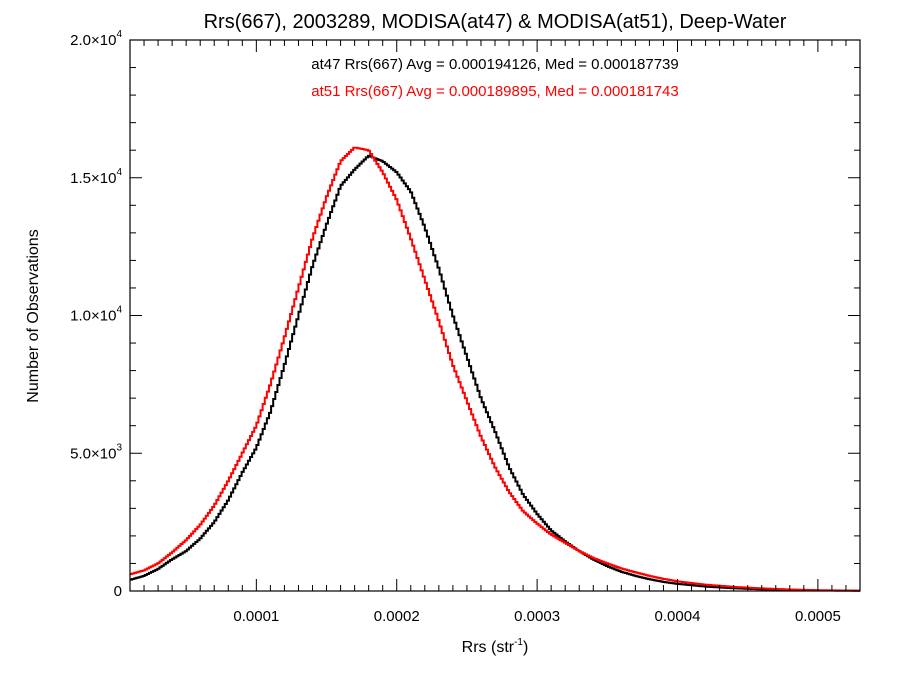 This screenshot has width=900, height=680. Describe the element at coordinates (96, 177) in the screenshot. I see `y-tick-label: 1.5×10⁴` at that location.